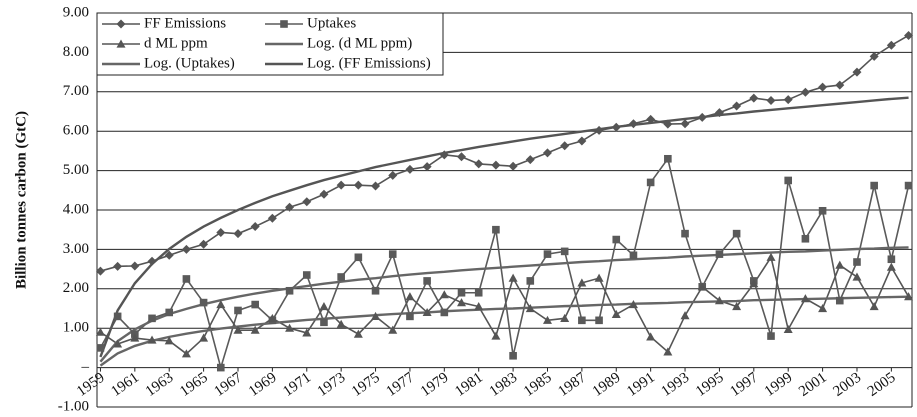 The height and width of the screenshot is (417, 917). Describe the element at coordinates (76, 288) in the screenshot. I see `y-tick-label: 2.00` at that location.